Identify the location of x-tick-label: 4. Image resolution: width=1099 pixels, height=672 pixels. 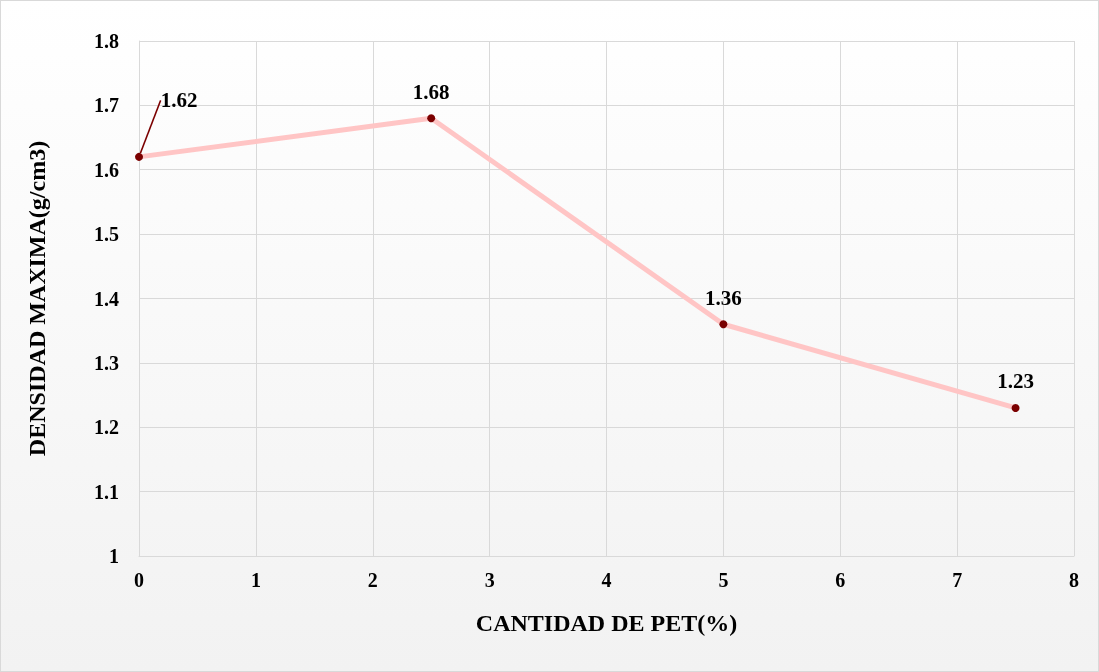
(606, 580).